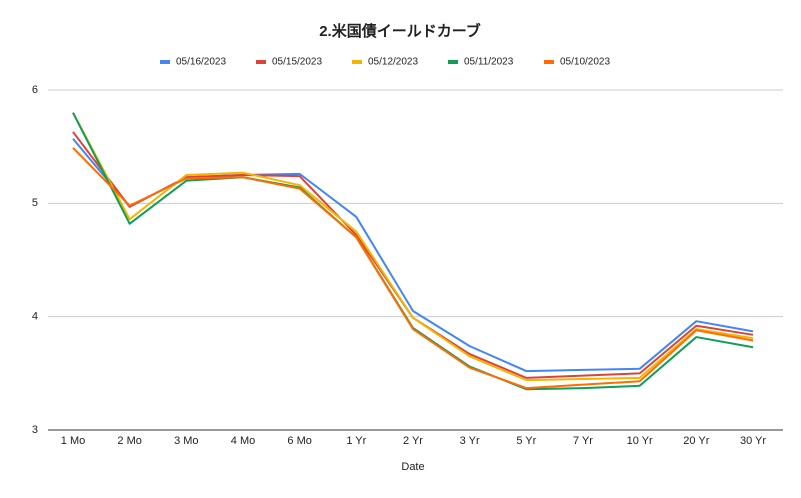  Describe the element at coordinates (35, 430) in the screenshot. I see `y-tick-label: 3` at that location.